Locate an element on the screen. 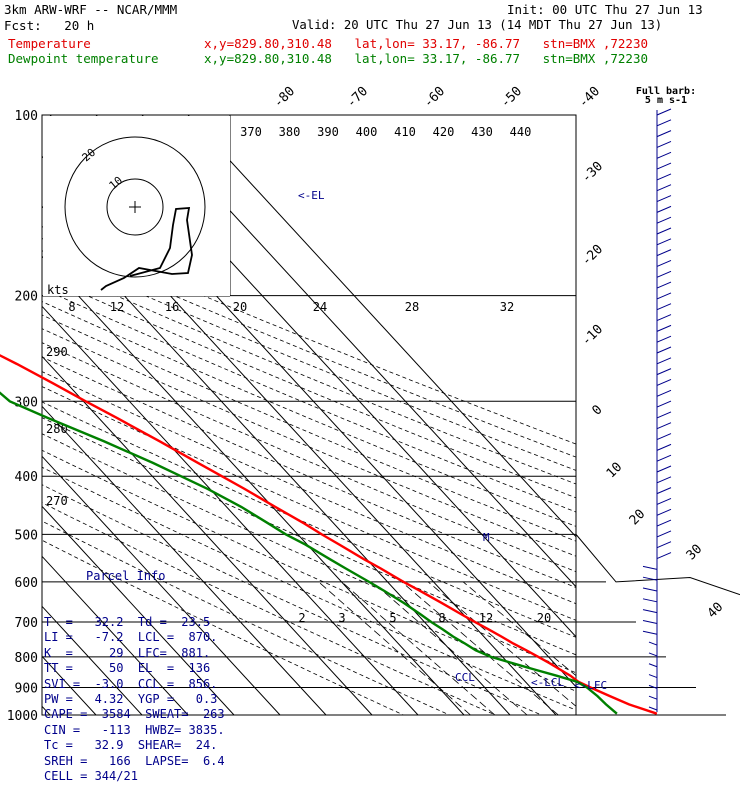 Image resolution: width=740 pixels, height=800 pixels. isotherm-label: 0 is located at coordinates (597, 410).